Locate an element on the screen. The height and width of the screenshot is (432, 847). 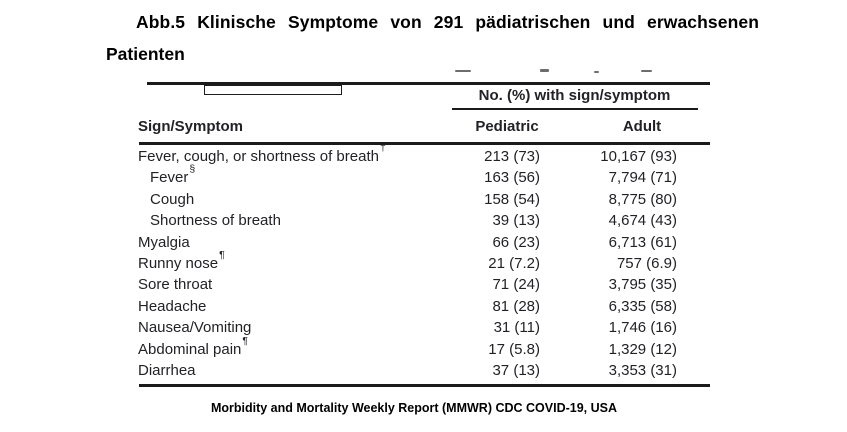
adult-value: 757 (6.9) is located at coordinates (646, 264).